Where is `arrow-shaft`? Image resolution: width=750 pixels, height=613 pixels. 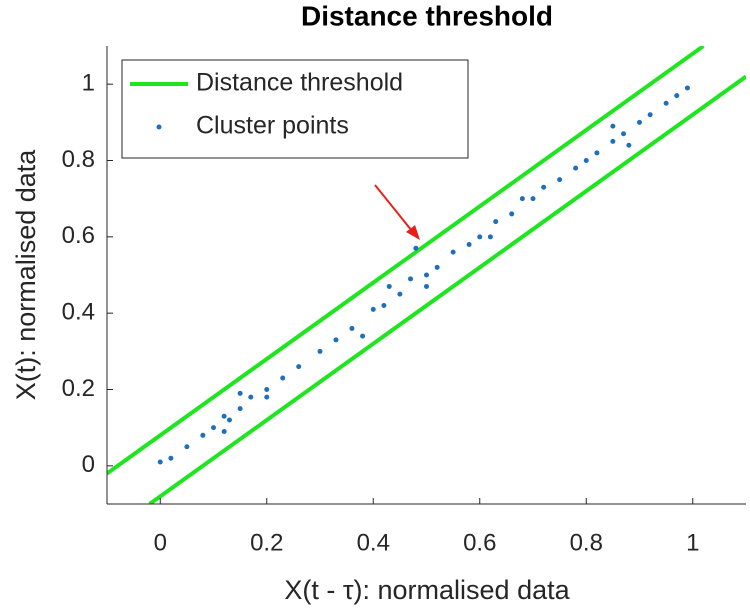
arrow-shaft is located at coordinates (393, 208).